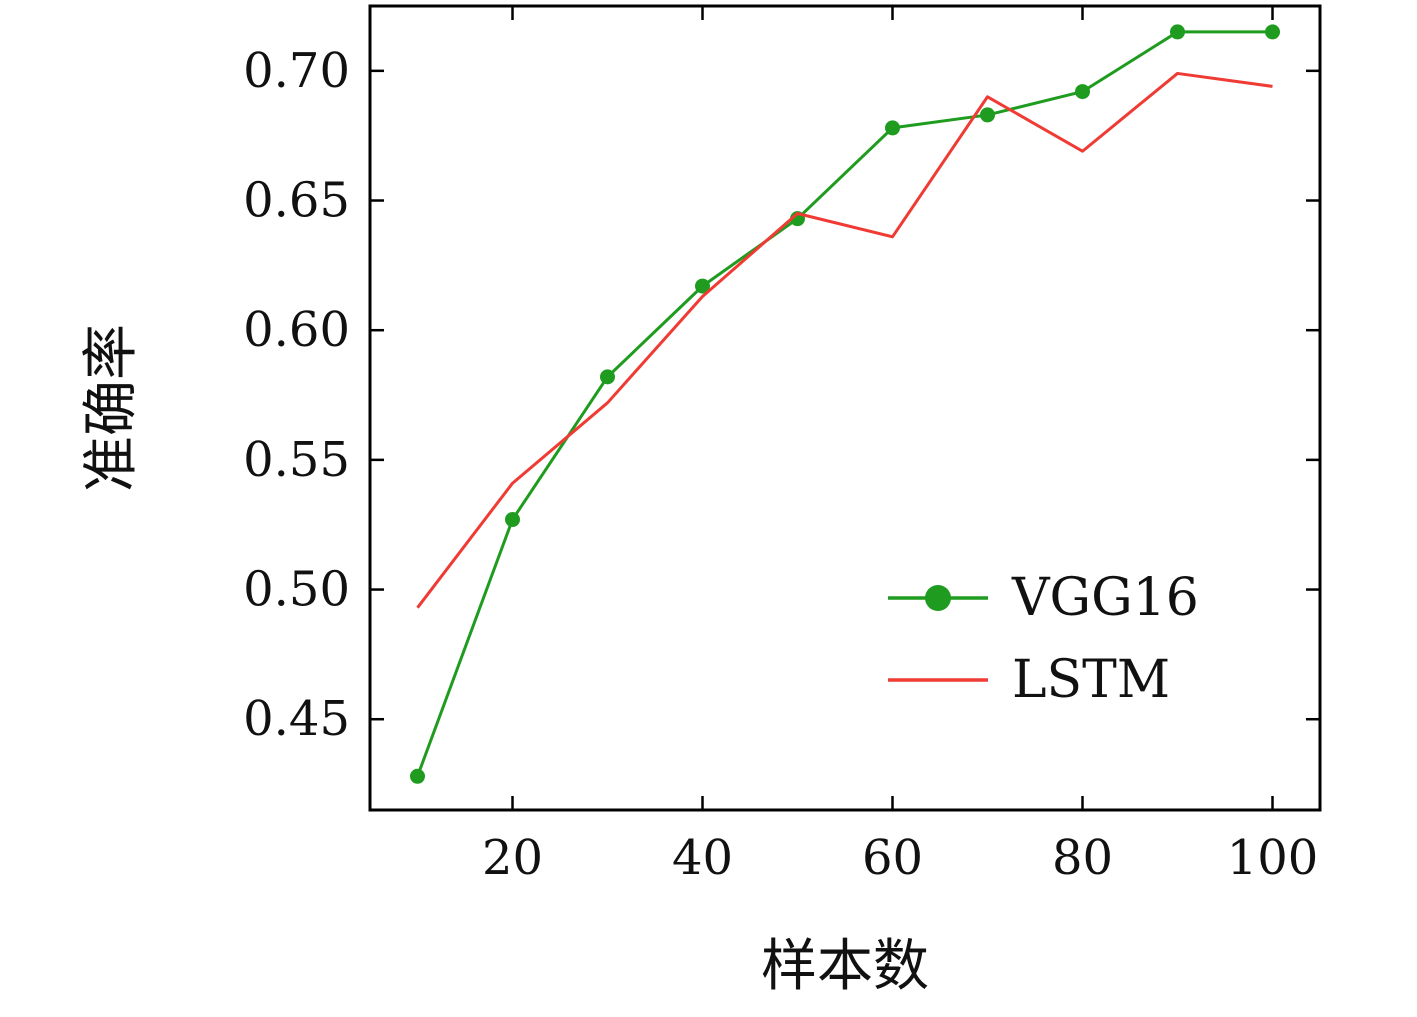 The image size is (1417, 1017). Describe the element at coordinates (1091, 680) in the screenshot. I see `legend-label-lstm: LSTM` at that location.